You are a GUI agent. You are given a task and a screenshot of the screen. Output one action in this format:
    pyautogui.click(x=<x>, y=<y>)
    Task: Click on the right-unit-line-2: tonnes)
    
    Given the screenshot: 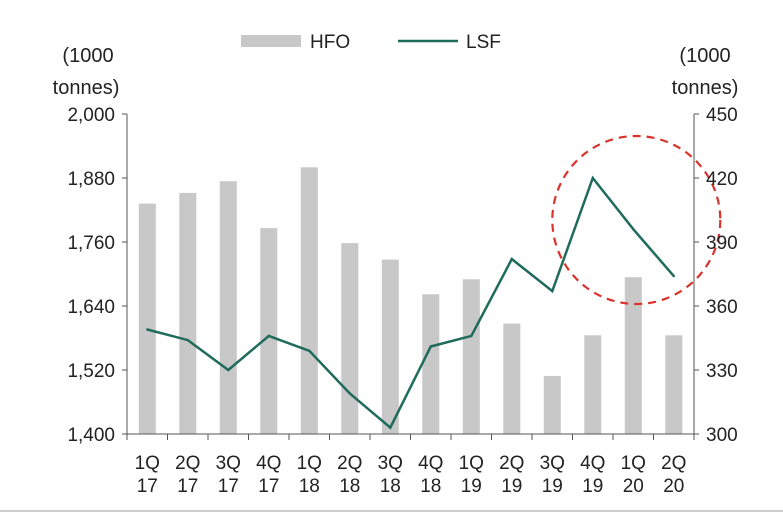 What is the action you would take?
    pyautogui.click(x=705, y=88)
    